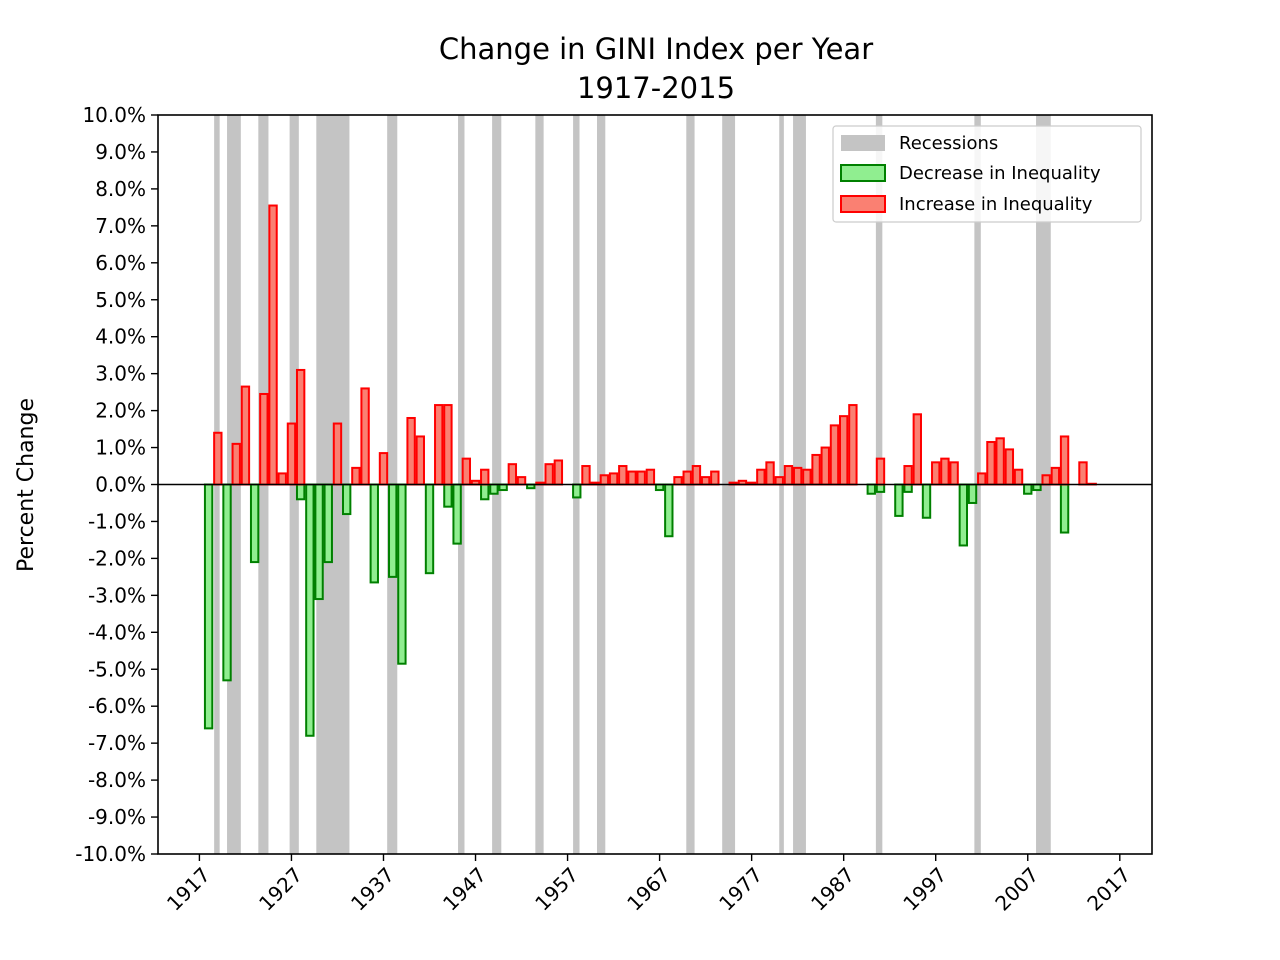 The image size is (1280, 960). Describe the element at coordinates (120, 263) in the screenshot. I see `y-tick-label-4: 6.0%` at that location.